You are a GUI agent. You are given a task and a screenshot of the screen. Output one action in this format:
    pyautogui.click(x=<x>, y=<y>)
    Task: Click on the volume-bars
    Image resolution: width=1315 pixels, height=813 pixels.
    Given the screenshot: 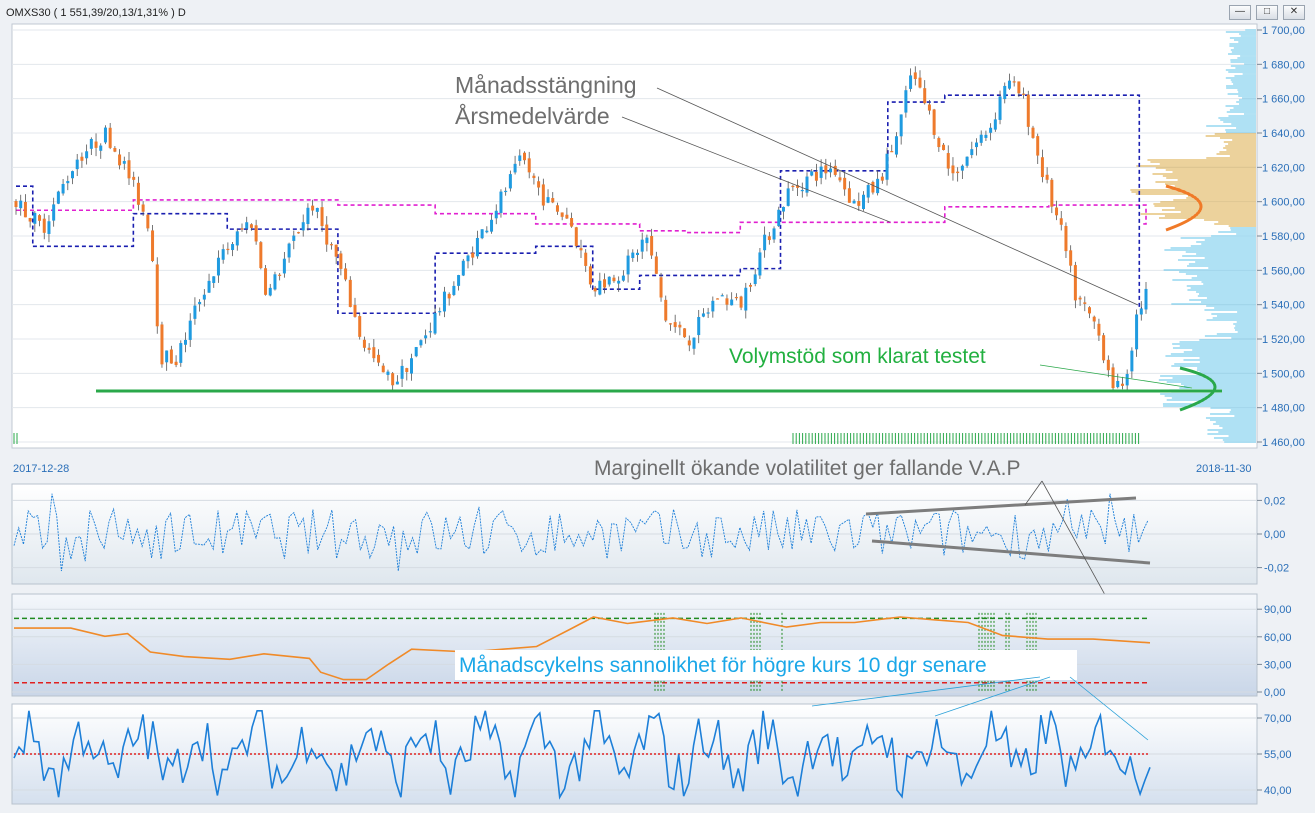 What is the action you would take?
    pyautogui.click(x=576, y=438)
    